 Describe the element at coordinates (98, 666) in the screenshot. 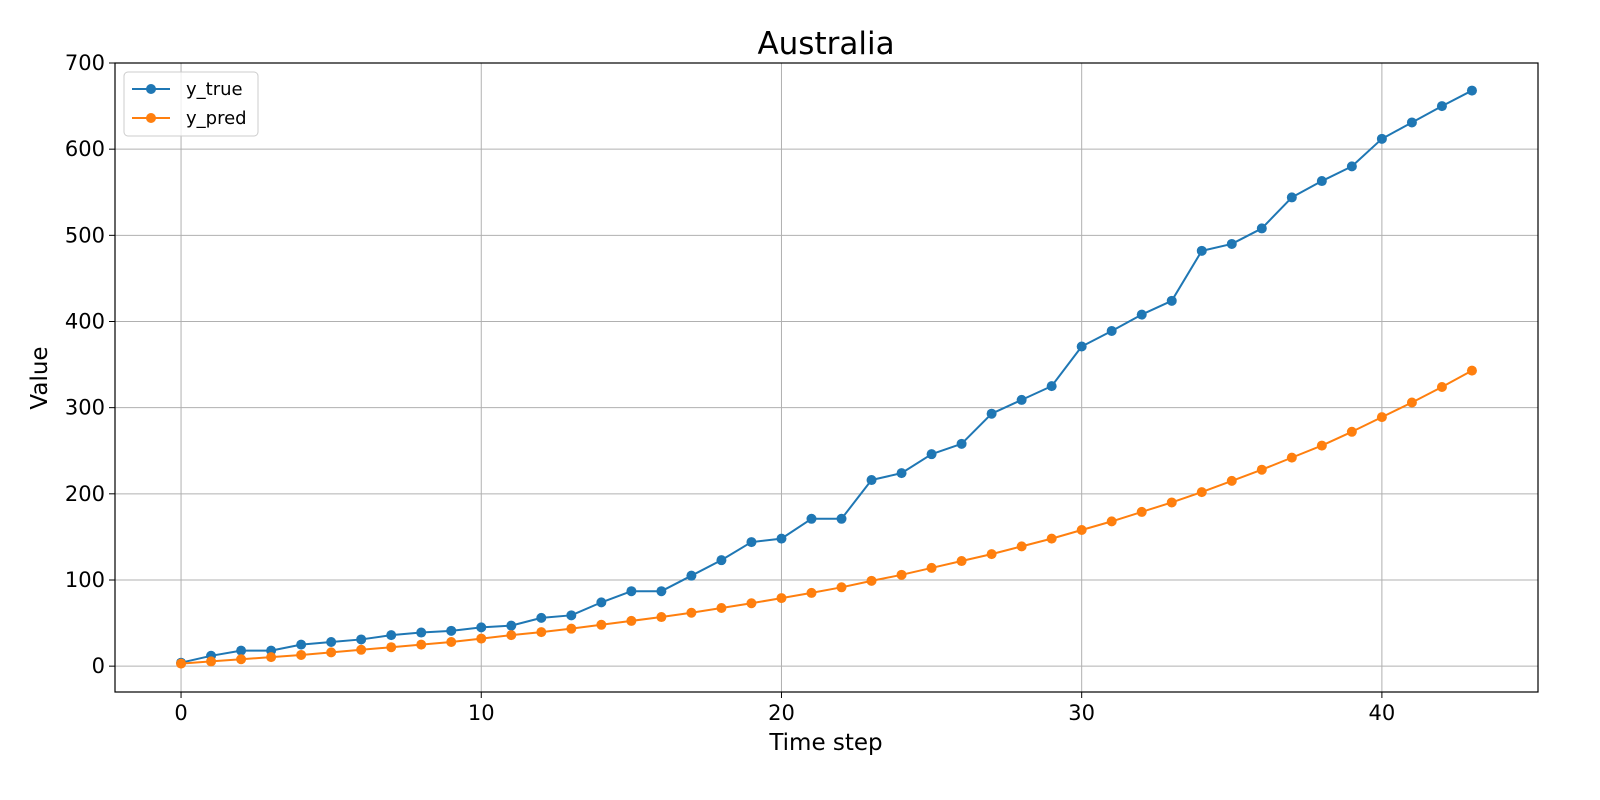

I see `y-tick-label: 0` at that location.